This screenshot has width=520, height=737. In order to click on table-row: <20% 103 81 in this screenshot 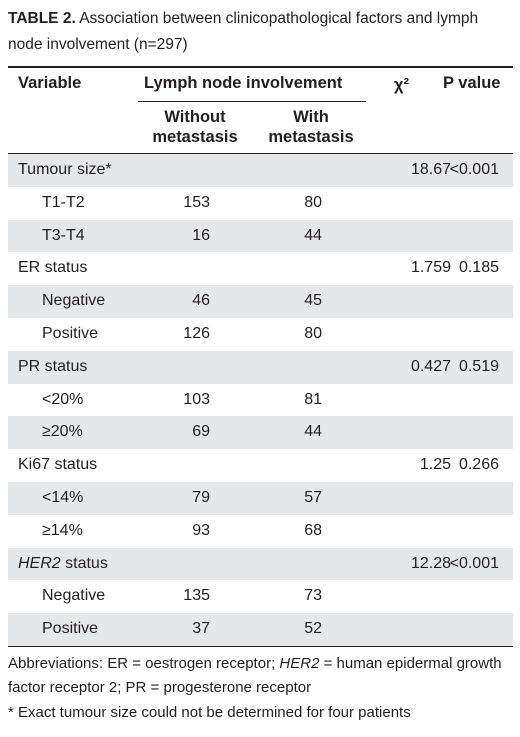, I will do `click(260, 400)`.